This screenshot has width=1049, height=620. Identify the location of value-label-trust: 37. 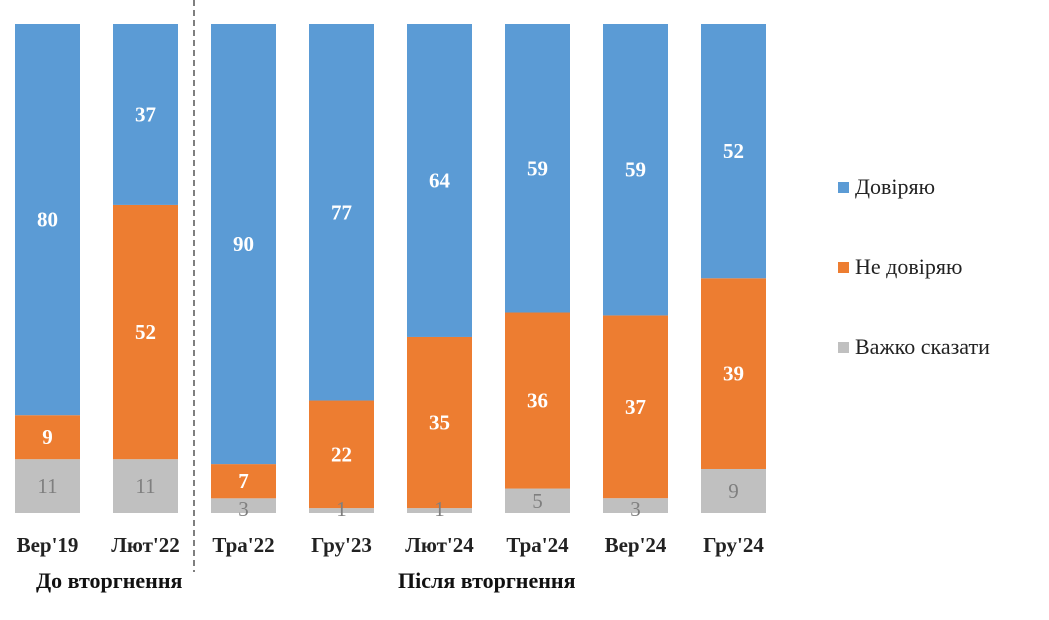
(145, 114).